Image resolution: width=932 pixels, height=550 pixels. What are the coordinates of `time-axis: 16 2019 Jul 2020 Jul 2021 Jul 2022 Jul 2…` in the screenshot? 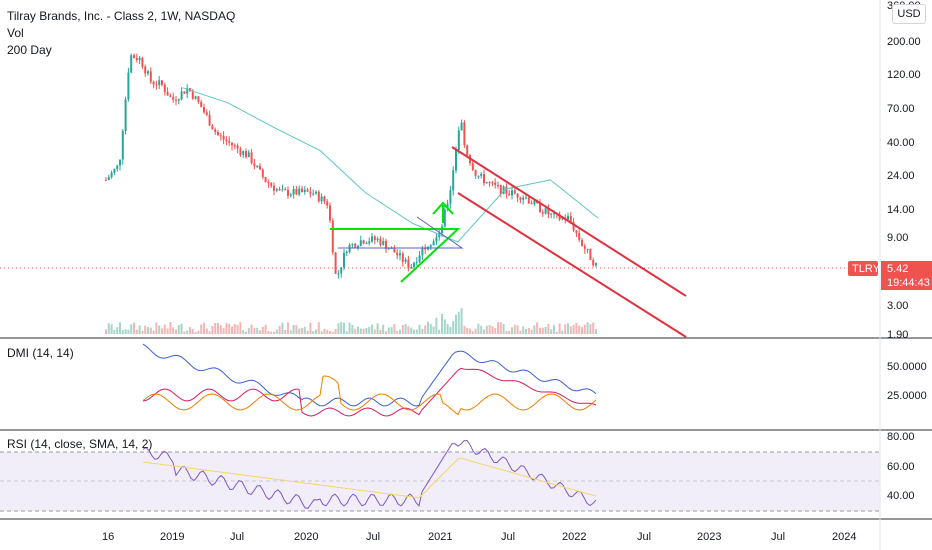 It's located at (479, 537).